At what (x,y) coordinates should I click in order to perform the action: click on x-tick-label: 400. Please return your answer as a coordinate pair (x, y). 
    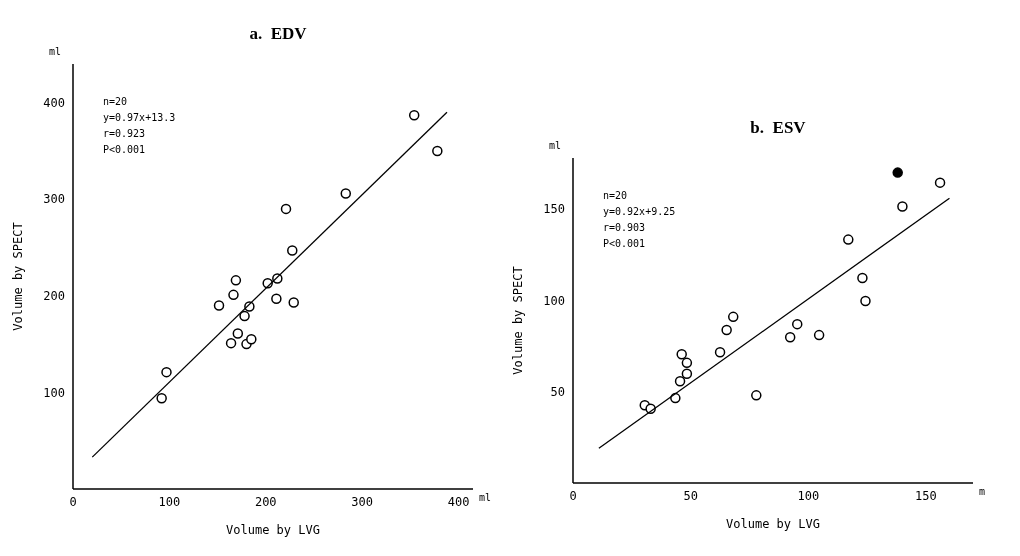
    Looking at the image, I should click on (458, 501).